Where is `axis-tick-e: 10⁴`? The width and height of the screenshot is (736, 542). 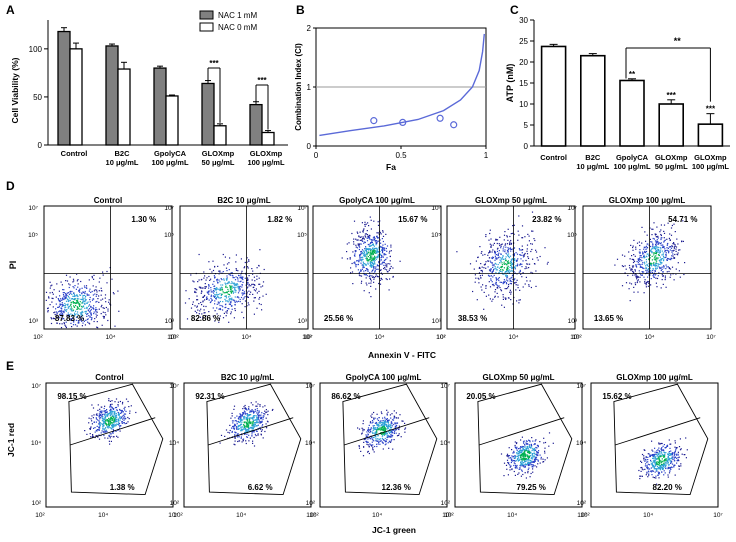
axis-tick-e: 10⁴ is located at coordinates (581, 443).